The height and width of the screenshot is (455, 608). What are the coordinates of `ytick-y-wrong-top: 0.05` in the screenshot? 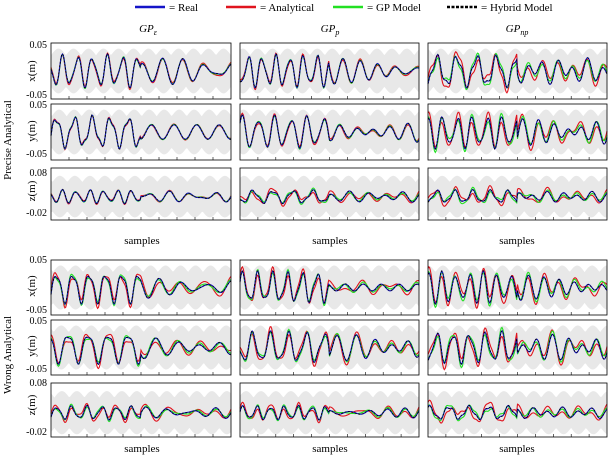 It's located at (39, 321).